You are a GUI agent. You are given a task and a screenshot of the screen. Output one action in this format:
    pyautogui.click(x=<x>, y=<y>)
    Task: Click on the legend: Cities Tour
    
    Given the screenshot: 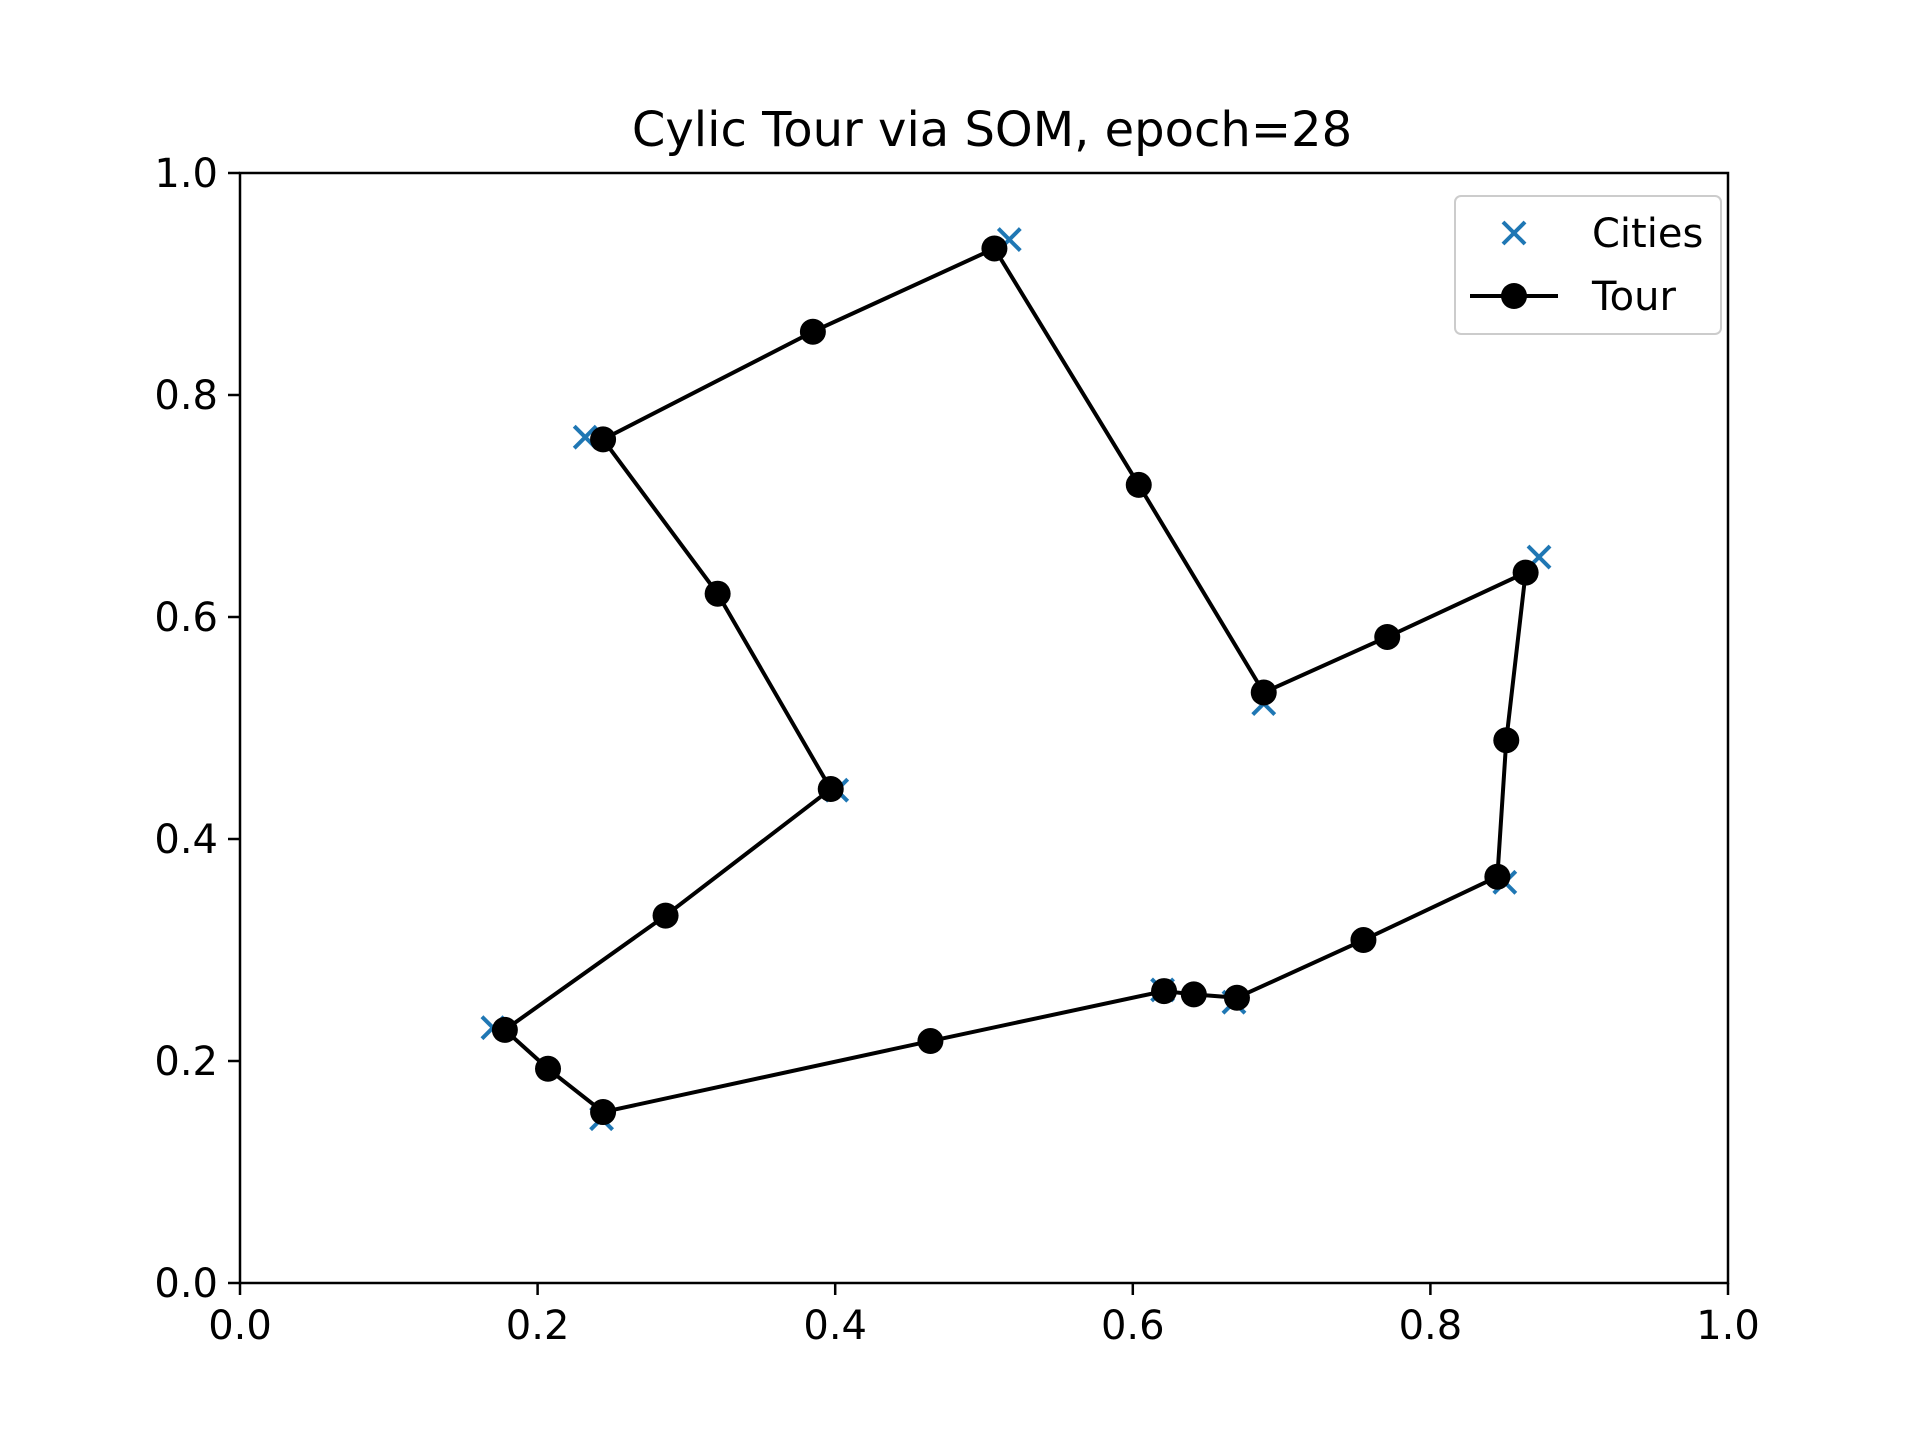 What is the action you would take?
    pyautogui.click(x=1588, y=265)
    